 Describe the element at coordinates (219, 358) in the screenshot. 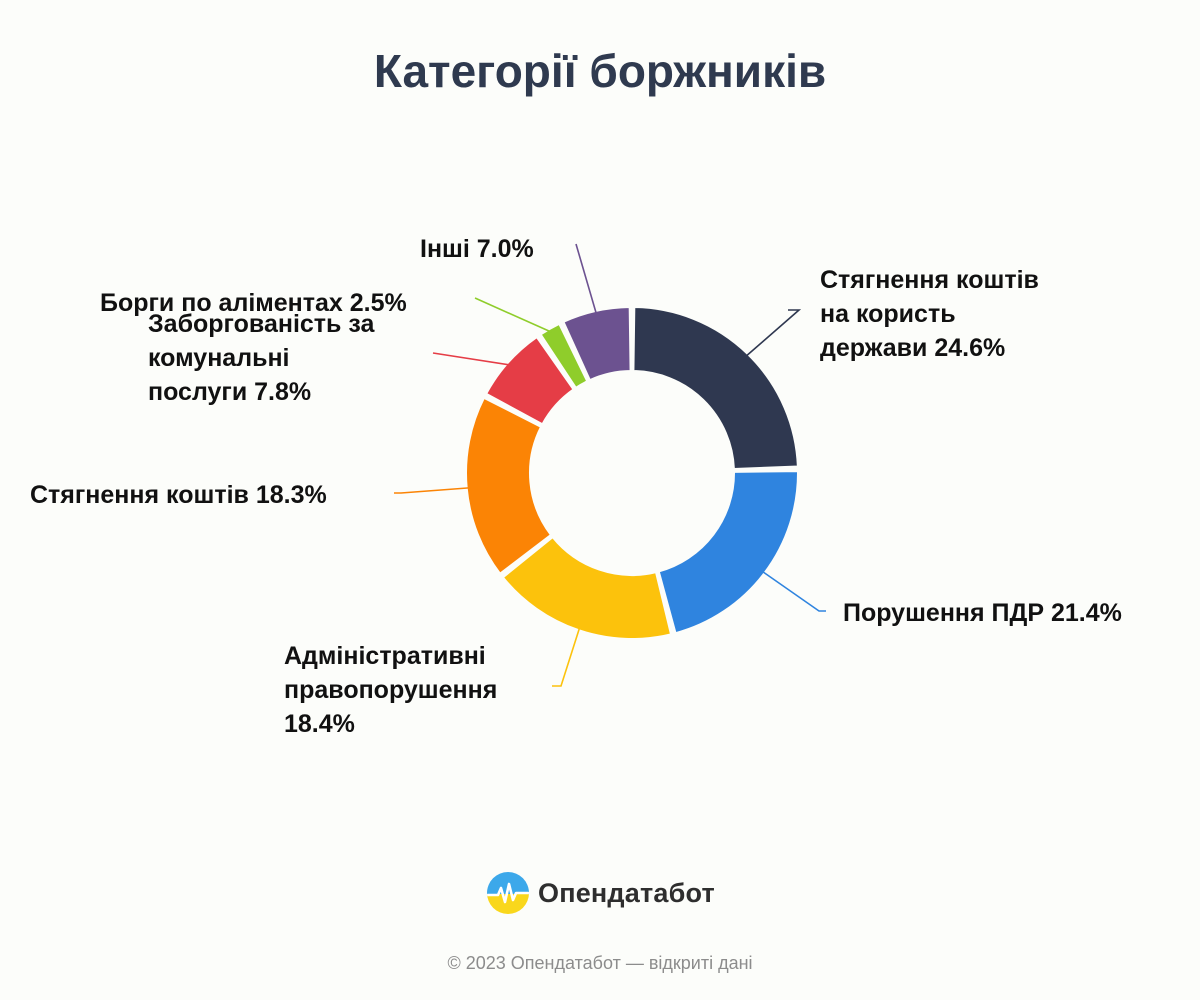

I see `slice-label-line: комунальні` at that location.